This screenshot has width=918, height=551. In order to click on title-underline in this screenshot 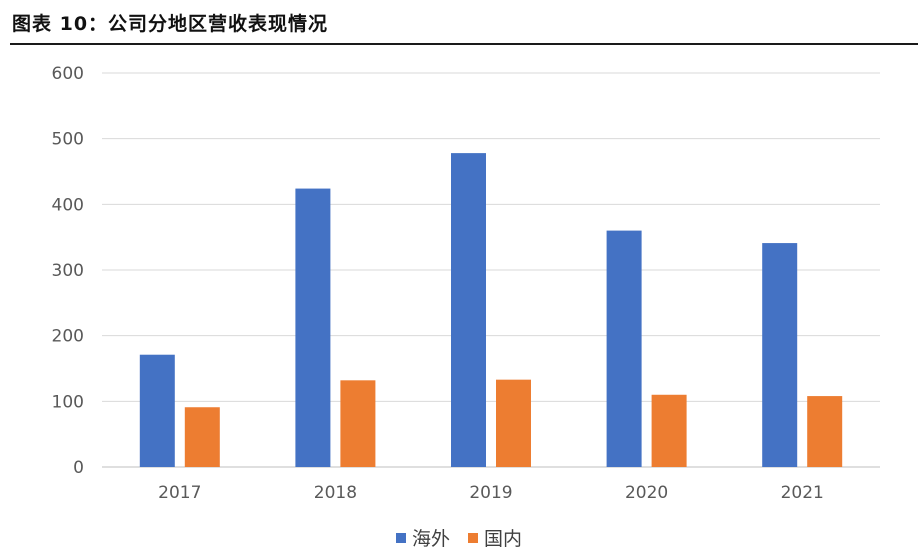, I will do `click(464, 44)`.